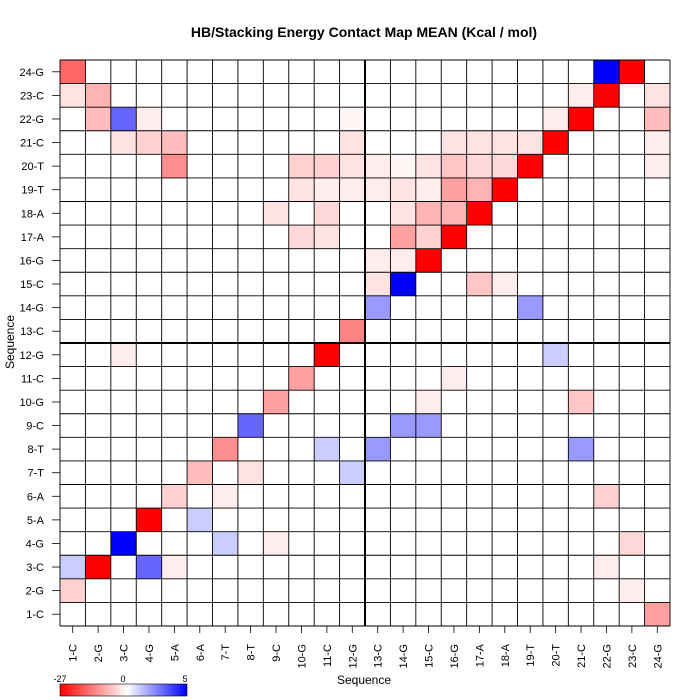 The height and width of the screenshot is (700, 700). I want to click on y-tick-label: 11-C, so click(32, 379).